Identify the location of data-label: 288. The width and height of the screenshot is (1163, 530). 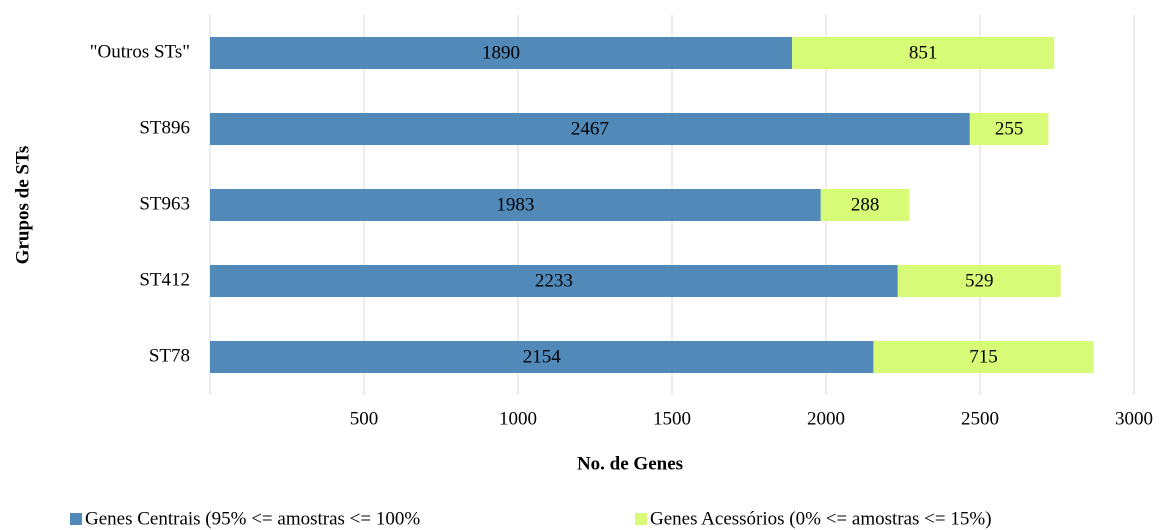
(865, 204).